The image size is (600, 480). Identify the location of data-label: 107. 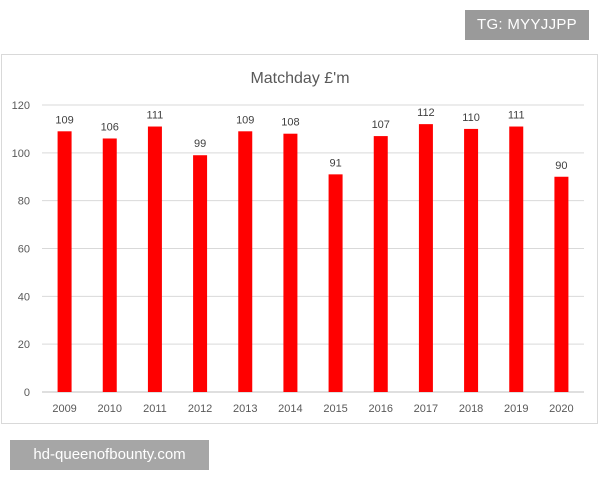
(381, 125).